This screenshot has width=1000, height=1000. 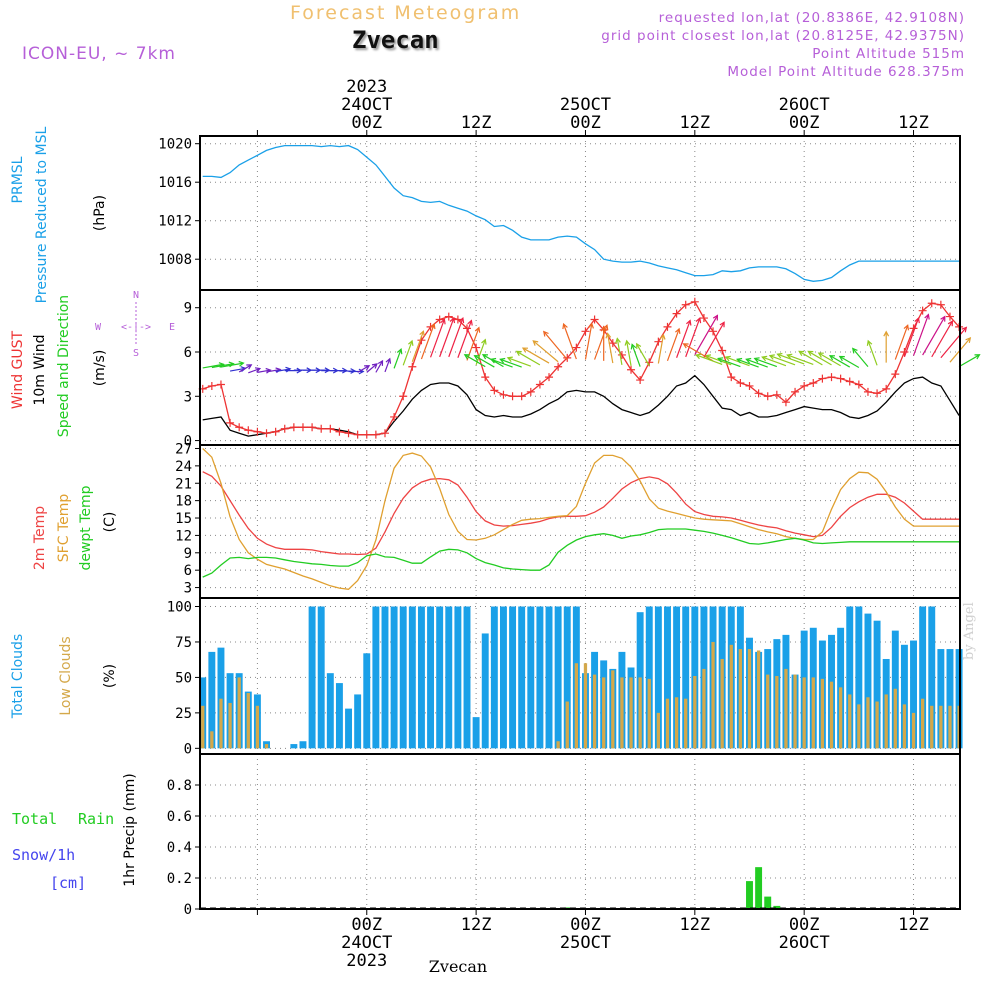 What do you see at coordinates (366, 925) in the screenshot?
I see `bottom-time-label: 00Z` at bounding box center [366, 925].